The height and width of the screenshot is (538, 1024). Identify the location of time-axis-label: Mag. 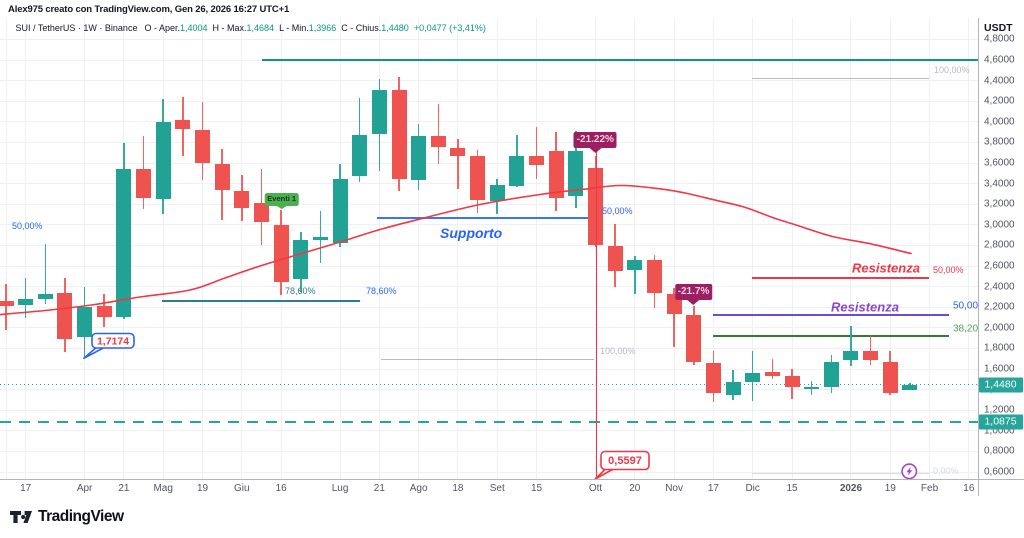
(163, 488).